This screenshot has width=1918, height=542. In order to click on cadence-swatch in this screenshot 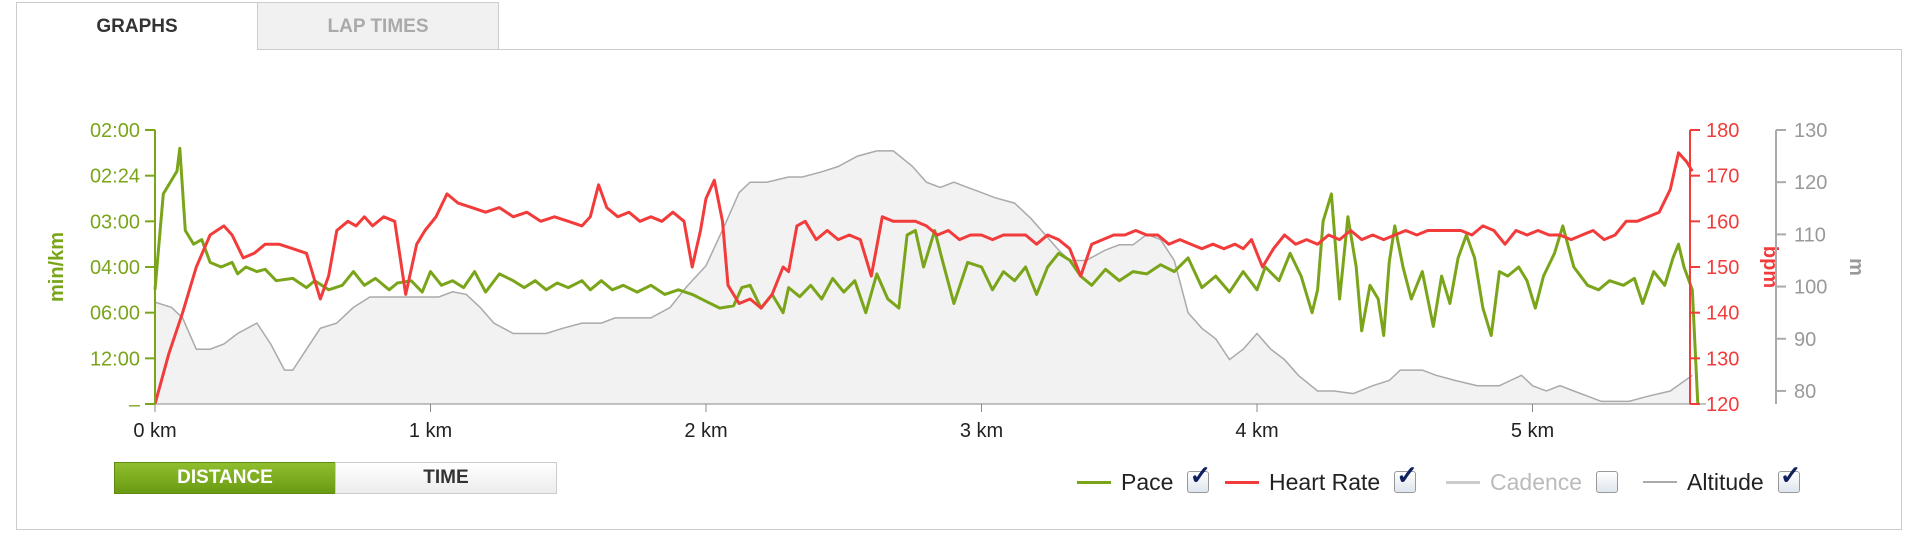, I will do `click(1463, 482)`.